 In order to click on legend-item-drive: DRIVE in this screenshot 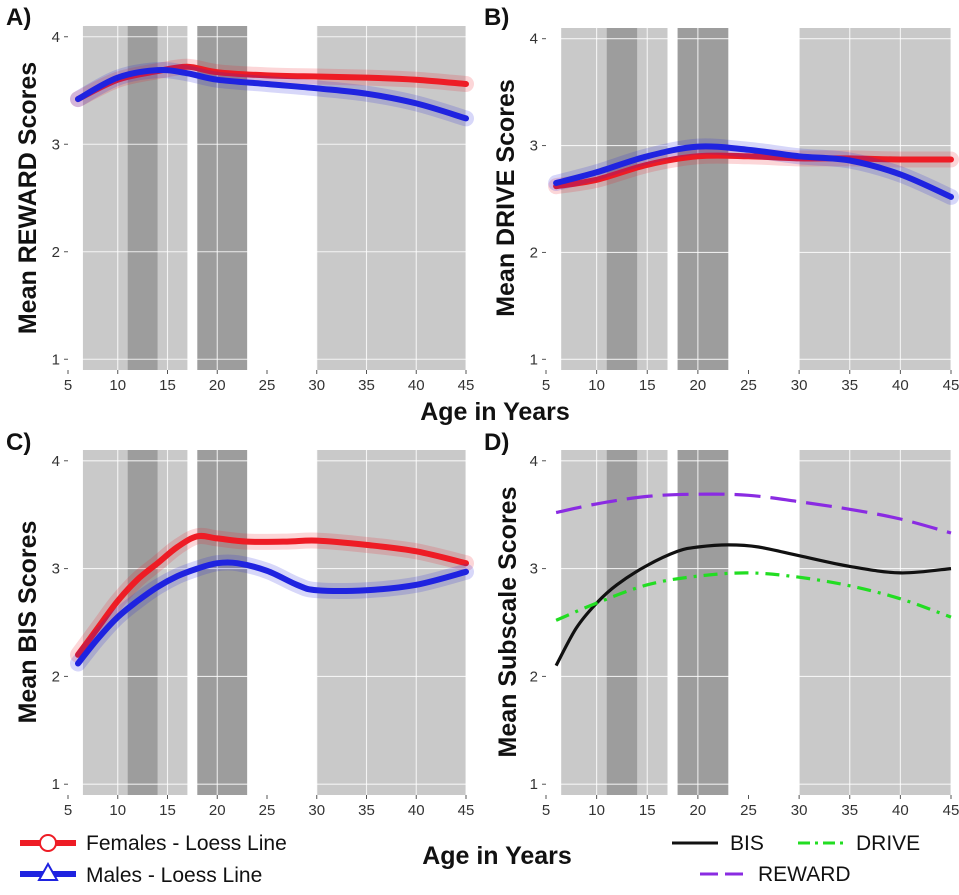, I will do `click(859, 843)`.